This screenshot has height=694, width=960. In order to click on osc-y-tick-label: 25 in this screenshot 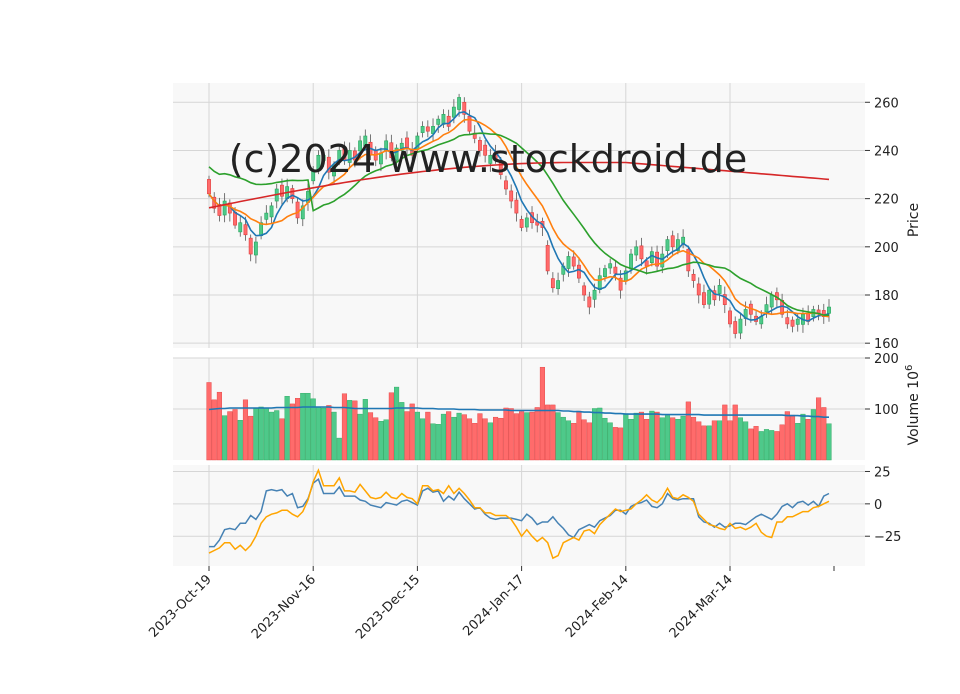, I will do `click(882, 472)`.